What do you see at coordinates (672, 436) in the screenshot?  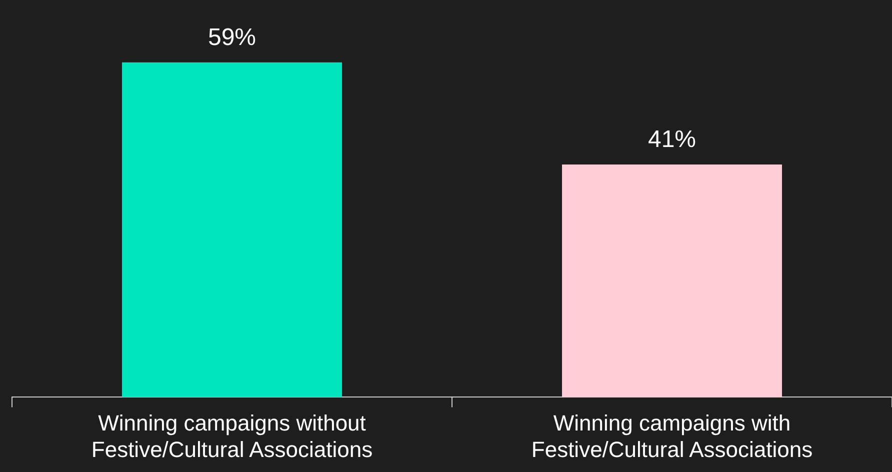 I see `x-tick-label: Winning campaigns with Festive/Cultural Associations` at bounding box center [672, 436].